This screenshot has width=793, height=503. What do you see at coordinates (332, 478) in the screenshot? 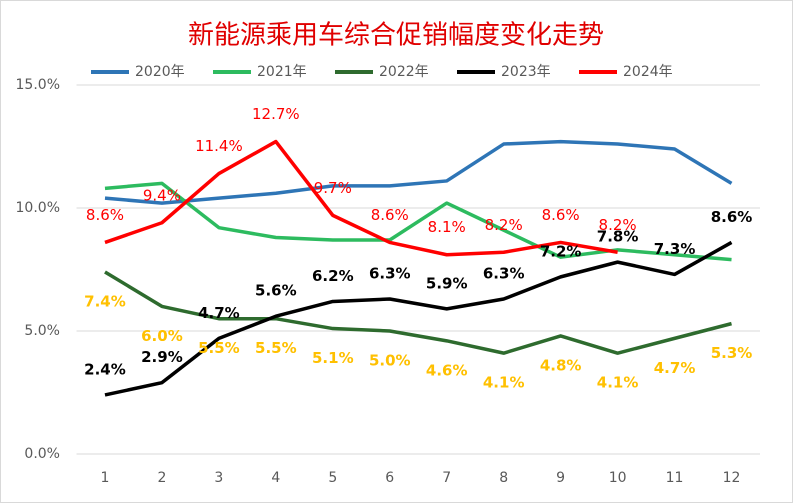
I see `x-tick-label: 5` at bounding box center [332, 478].